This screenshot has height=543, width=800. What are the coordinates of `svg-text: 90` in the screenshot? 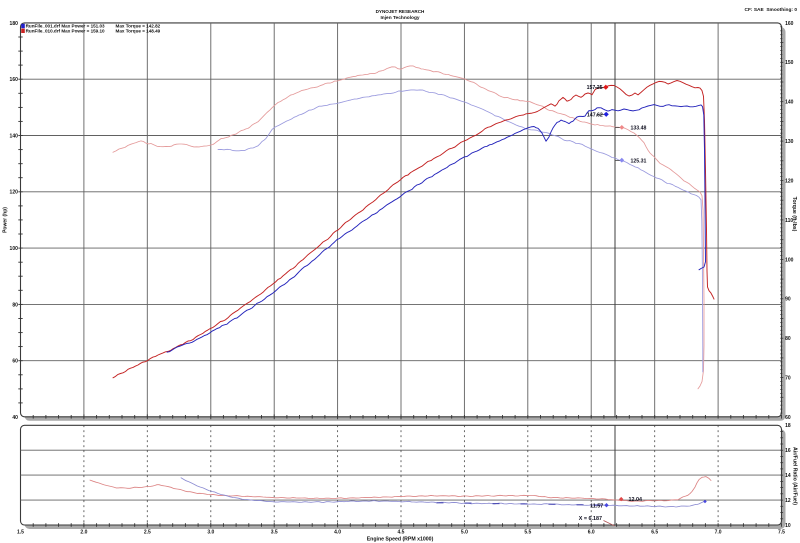 It's located at (788, 300).